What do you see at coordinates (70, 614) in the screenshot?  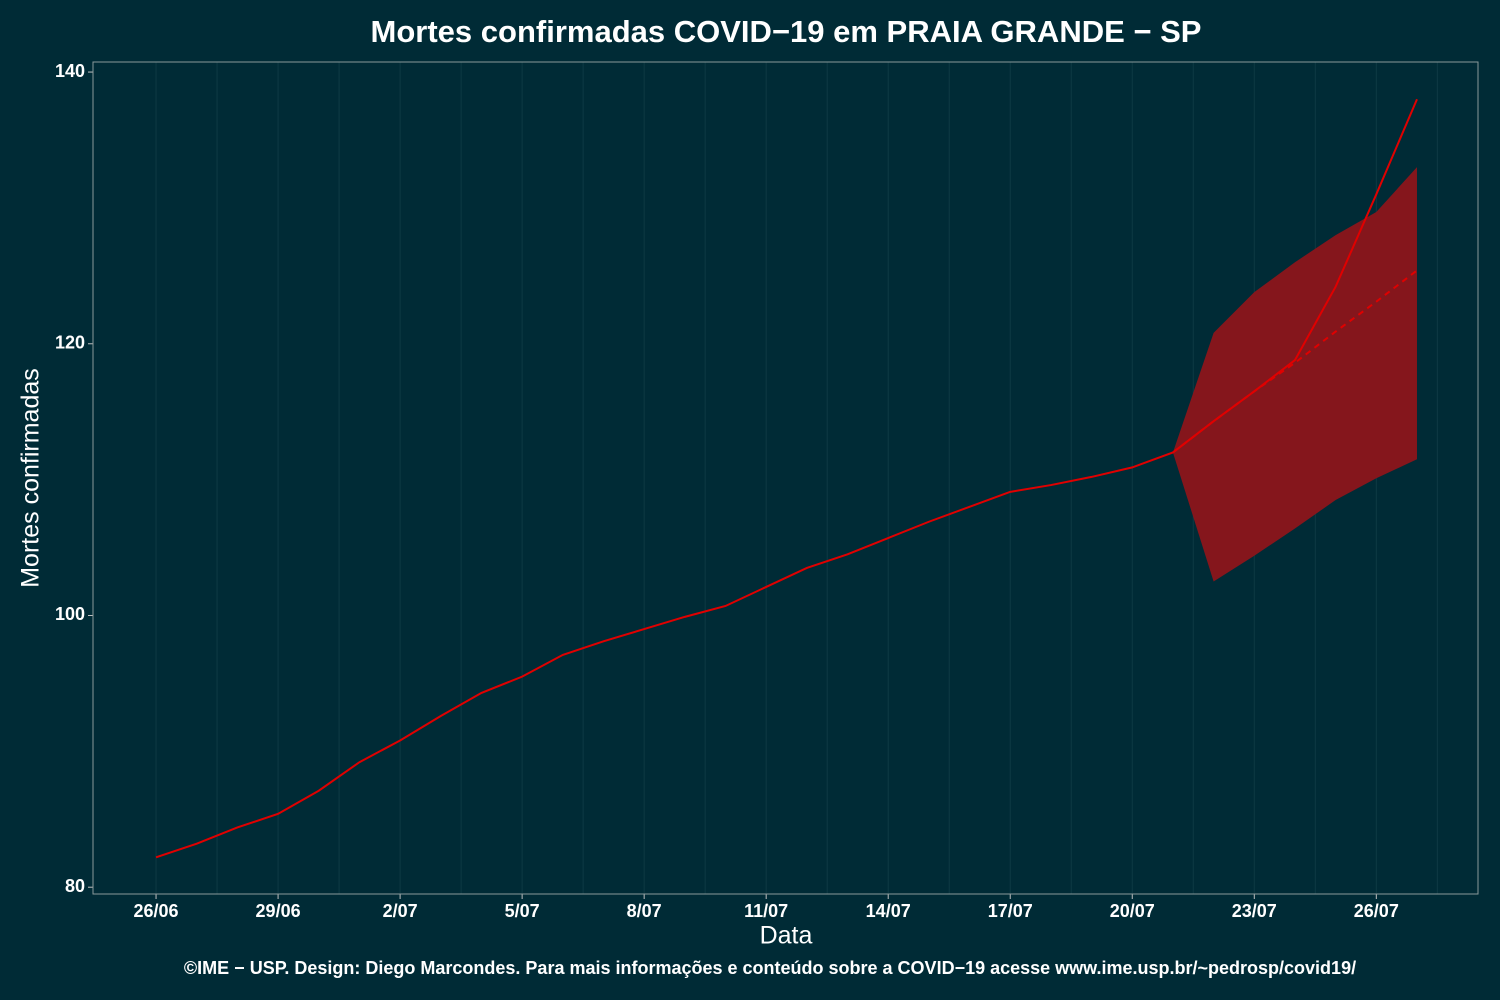 I see `y-tick-label: 100` at bounding box center [70, 614].